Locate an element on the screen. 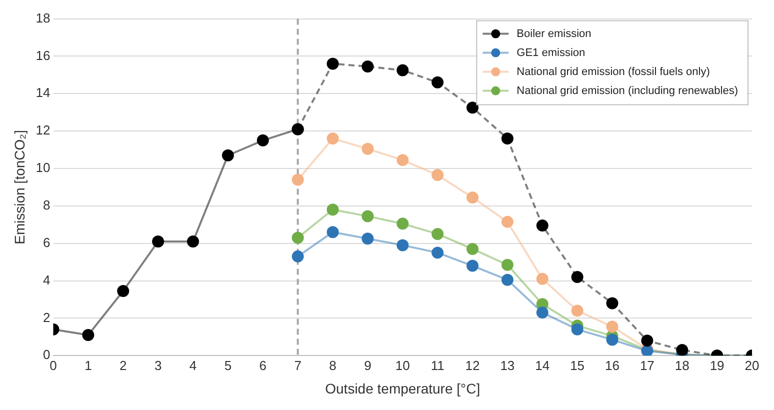 This screenshot has height=410, width=774. x-tick-label: 7 is located at coordinates (298, 365).